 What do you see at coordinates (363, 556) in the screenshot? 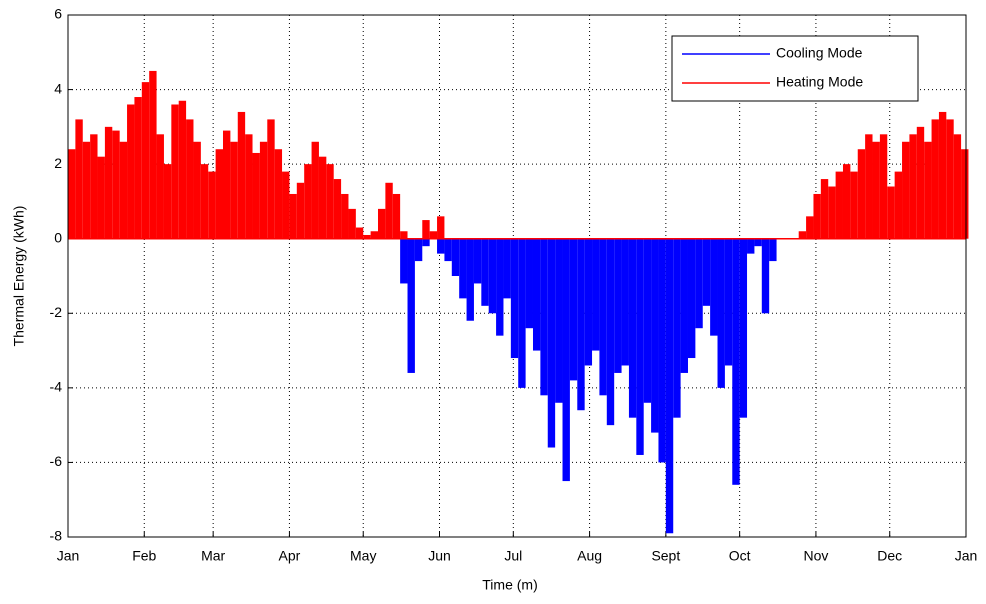
I see `x-tick-label: May` at bounding box center [363, 556].